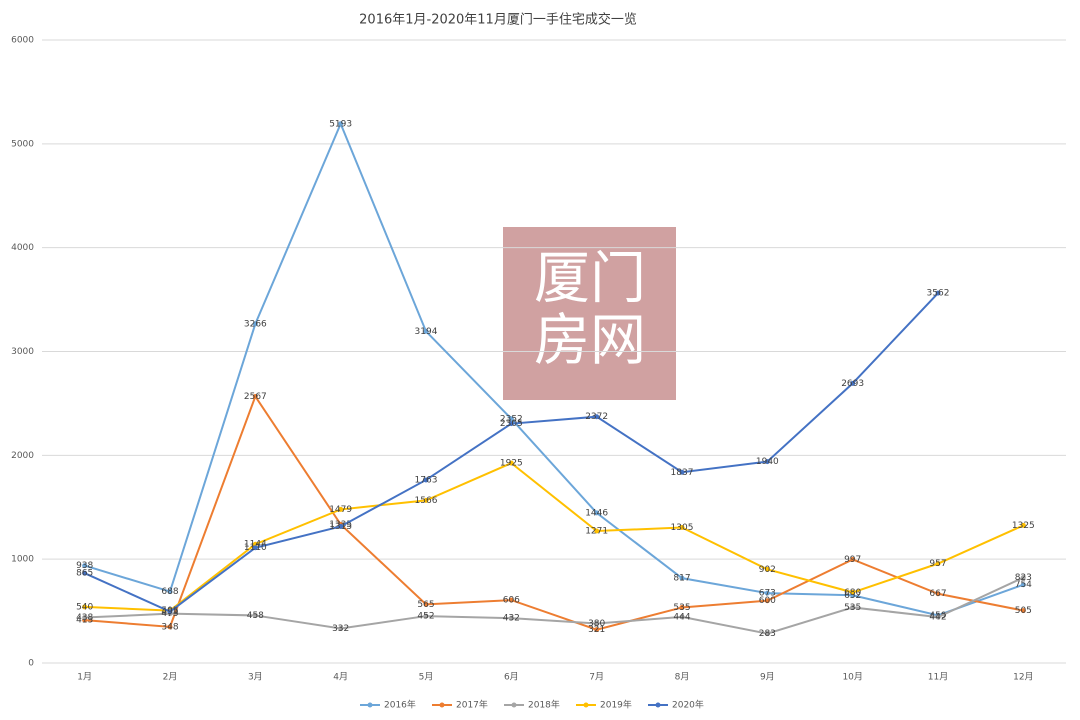 Image resolution: width=1080 pixels, height=720 pixels. I want to click on value-label: 865, so click(84, 574).